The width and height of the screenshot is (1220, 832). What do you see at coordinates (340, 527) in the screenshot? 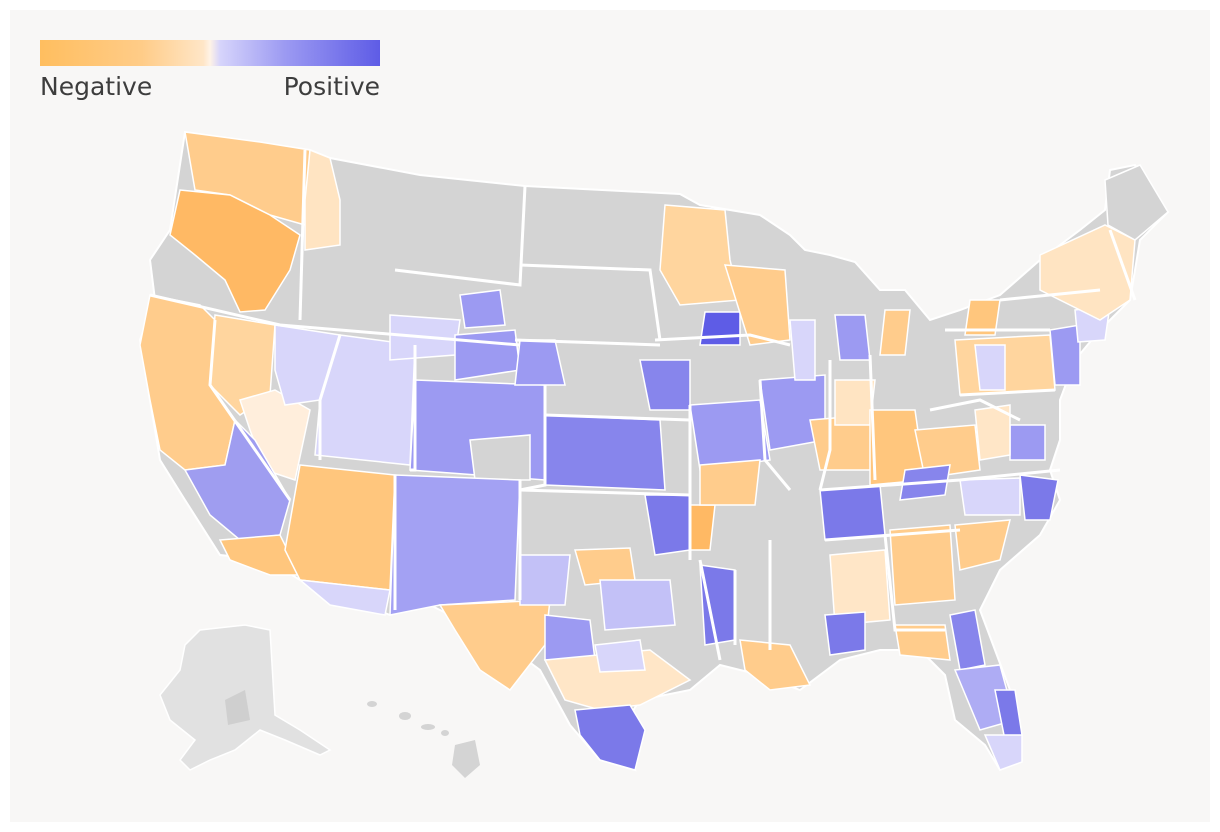
I see `region-arizona` at bounding box center [340, 527].